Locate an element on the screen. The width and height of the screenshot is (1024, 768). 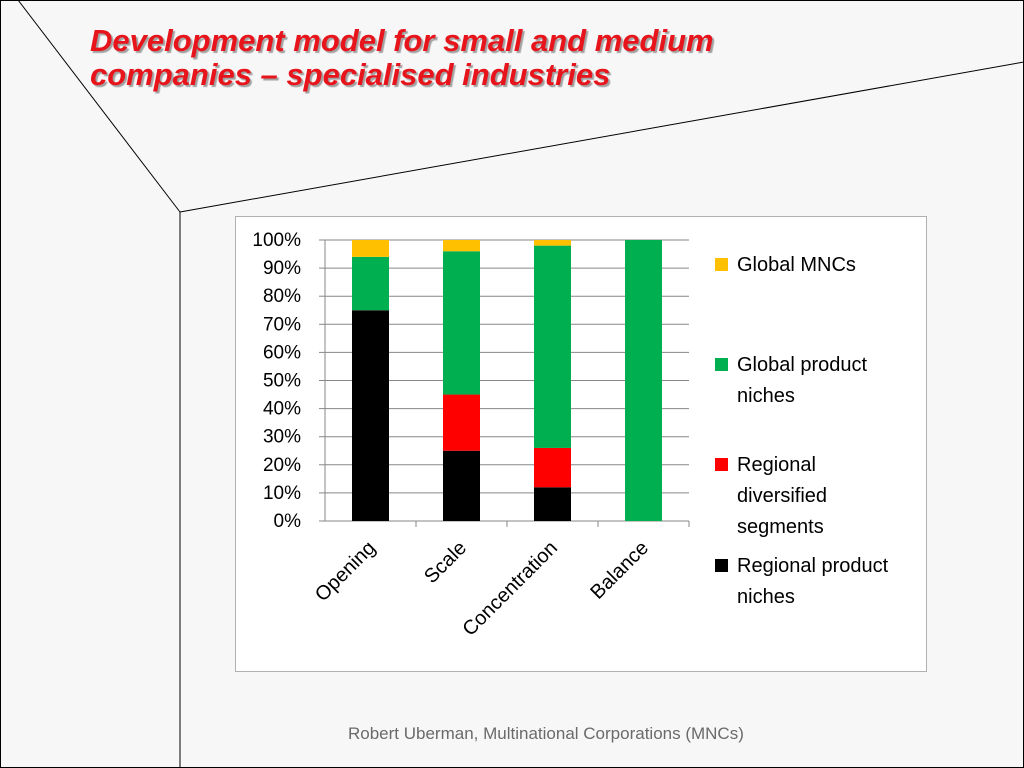
y-tick-label: 70% is located at coordinates (282, 324).